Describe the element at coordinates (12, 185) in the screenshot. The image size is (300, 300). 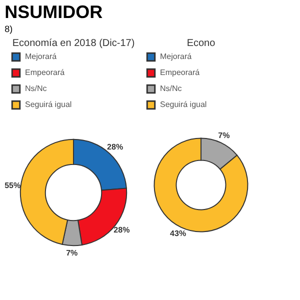
I see `data-label: 55%` at that location.